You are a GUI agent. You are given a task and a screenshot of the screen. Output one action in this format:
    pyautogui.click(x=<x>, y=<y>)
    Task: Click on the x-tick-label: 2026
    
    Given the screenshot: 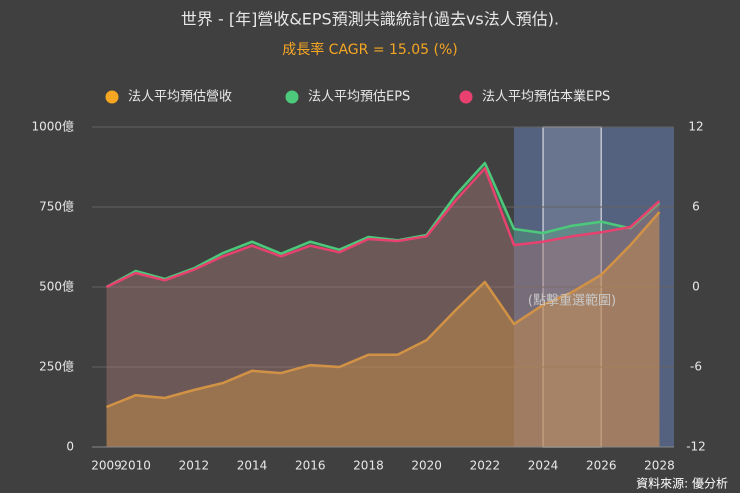 What is the action you would take?
    pyautogui.click(x=601, y=466)
    